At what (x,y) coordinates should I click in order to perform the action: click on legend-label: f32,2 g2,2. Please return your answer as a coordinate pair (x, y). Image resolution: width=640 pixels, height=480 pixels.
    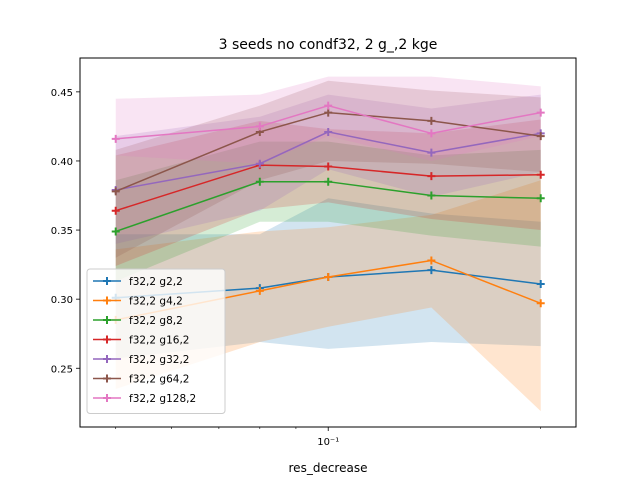
    Looking at the image, I should click on (156, 282).